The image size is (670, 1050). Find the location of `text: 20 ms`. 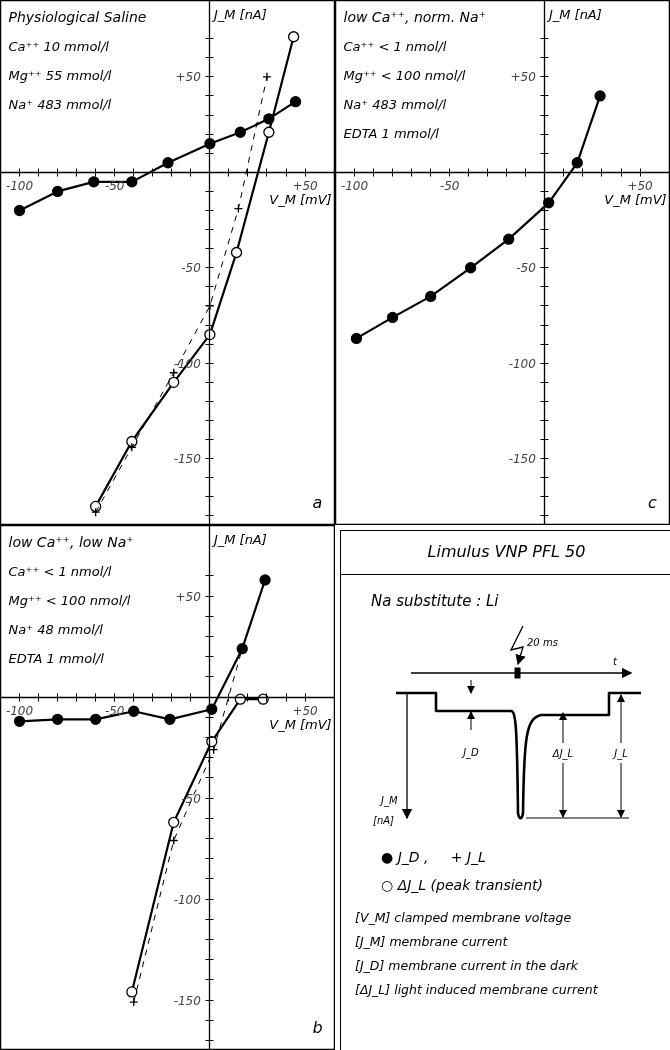

text: 20 ms is located at coordinates (542, 643).